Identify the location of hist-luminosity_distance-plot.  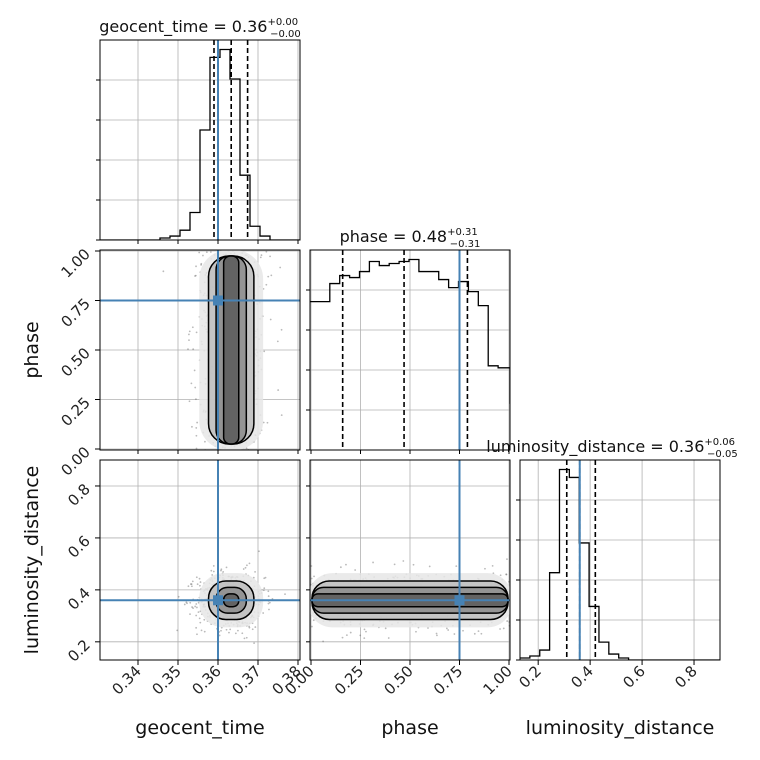
(620, 560).